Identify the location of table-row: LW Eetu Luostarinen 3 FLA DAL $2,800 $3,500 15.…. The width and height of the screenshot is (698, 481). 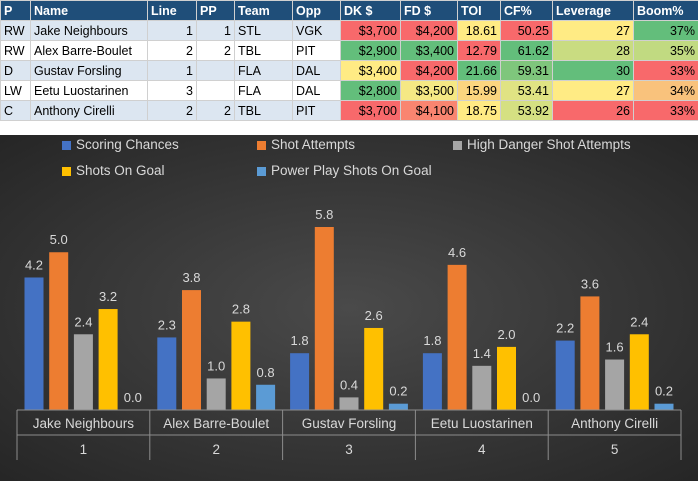
(349, 90).